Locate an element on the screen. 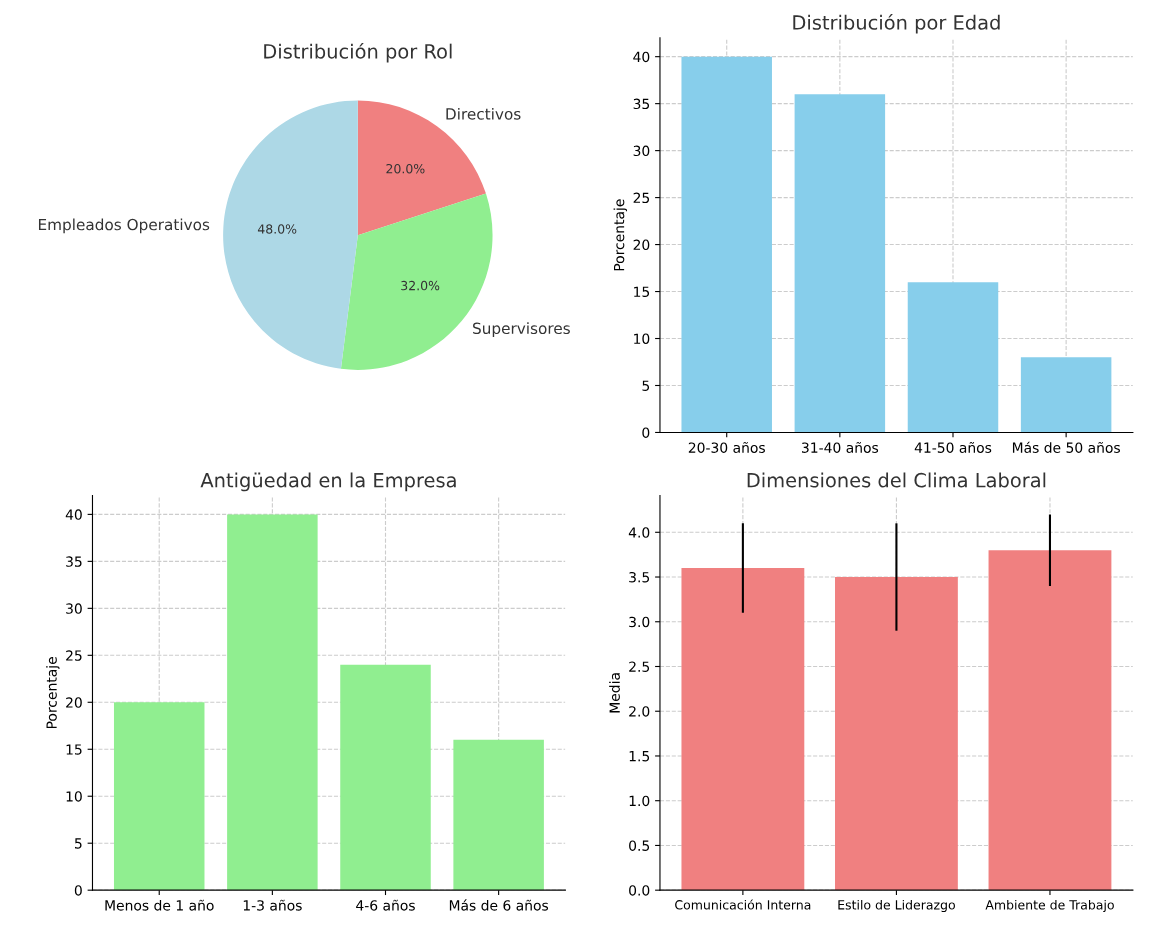 This screenshot has height=947, width=1156. x-tick-label: Ambiente de Trabajo is located at coordinates (1049, 905).